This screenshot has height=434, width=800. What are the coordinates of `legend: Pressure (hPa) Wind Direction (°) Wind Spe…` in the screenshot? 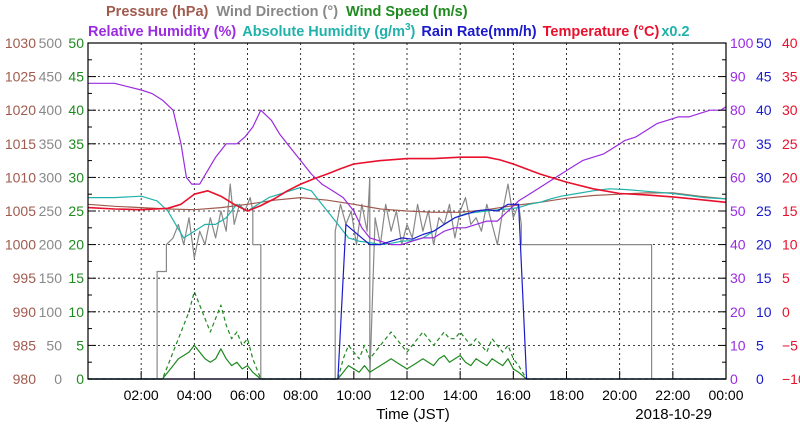 It's located at (389, 22).